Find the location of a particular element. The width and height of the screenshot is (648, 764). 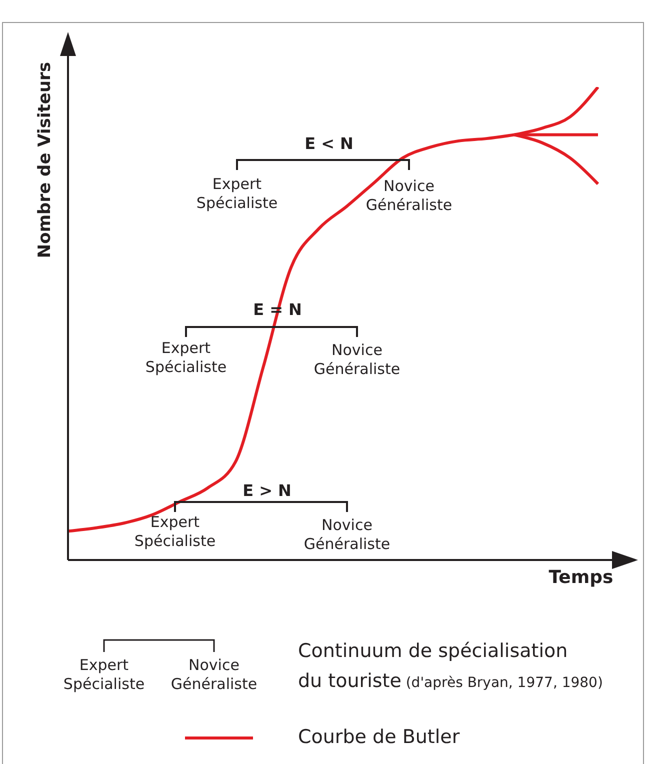

text: Novice Généraliste is located at coordinates (214, 675).